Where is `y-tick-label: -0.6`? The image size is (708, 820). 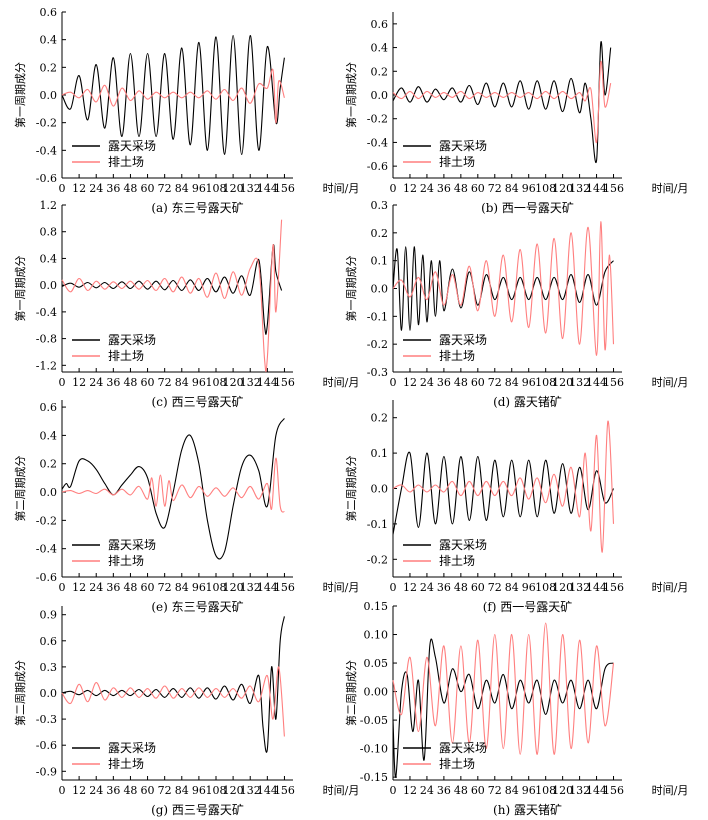 y-tick-label: -0.6 is located at coordinates (46, 577).